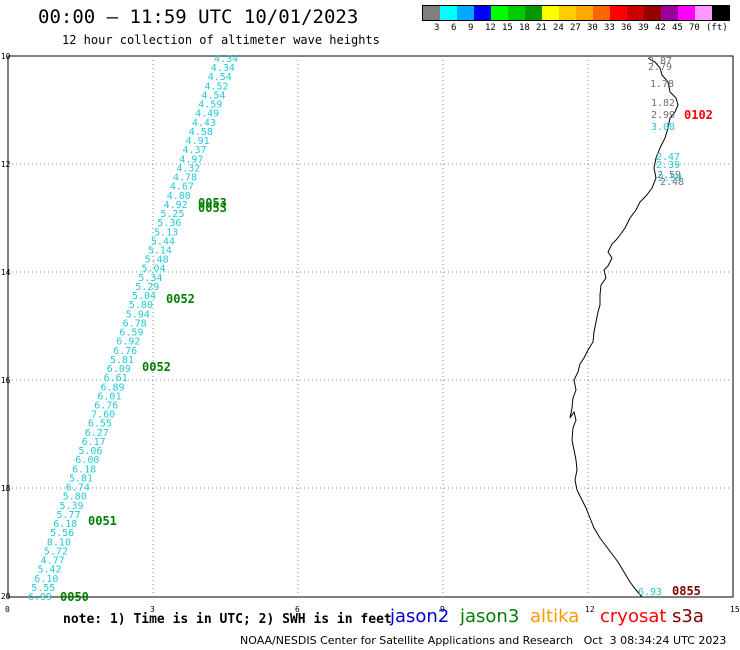 Image resolution: width=740 pixels, height=650 pixels. I want to click on track-value-label: 6.27, so click(97, 433).